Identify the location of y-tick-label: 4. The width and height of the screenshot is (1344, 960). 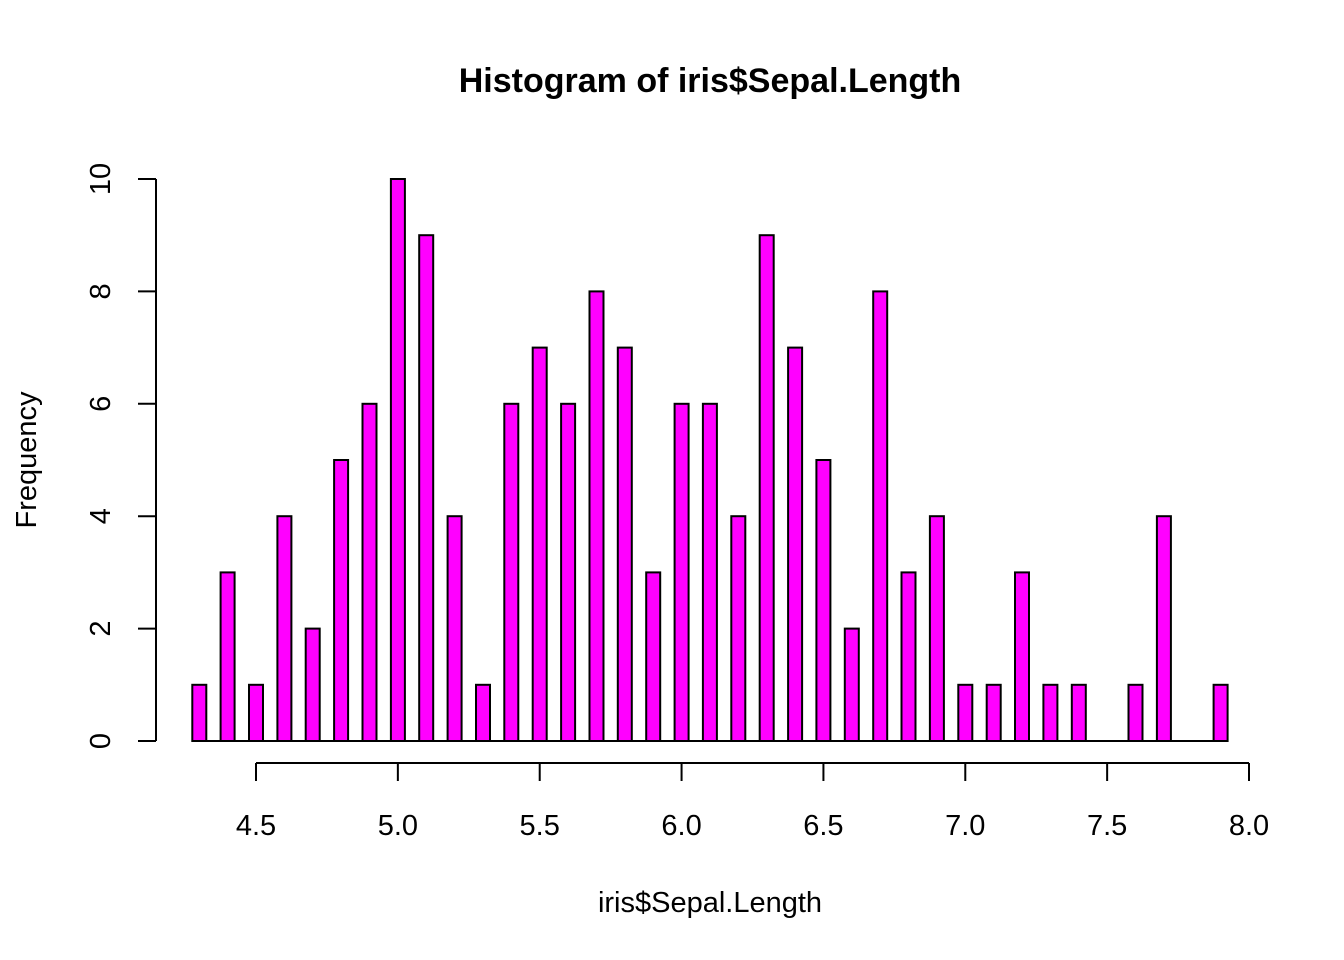
(101, 516).